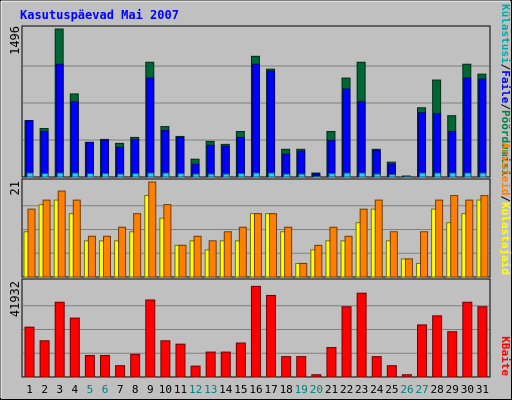  I want to click on x-tick-label: 20, so click(316, 389).